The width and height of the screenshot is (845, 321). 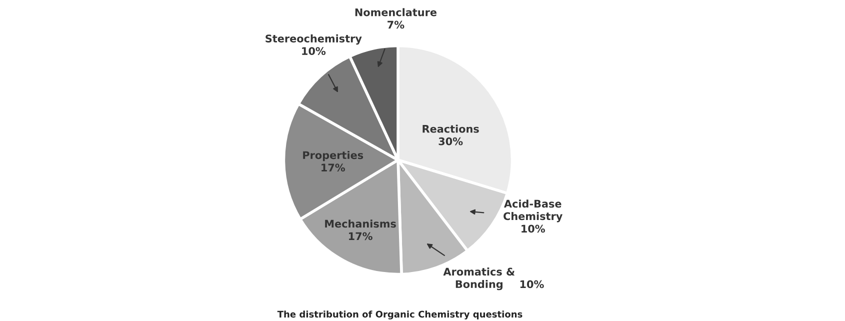 I want to click on slice-label: Stereochemistry, so click(x=314, y=39).